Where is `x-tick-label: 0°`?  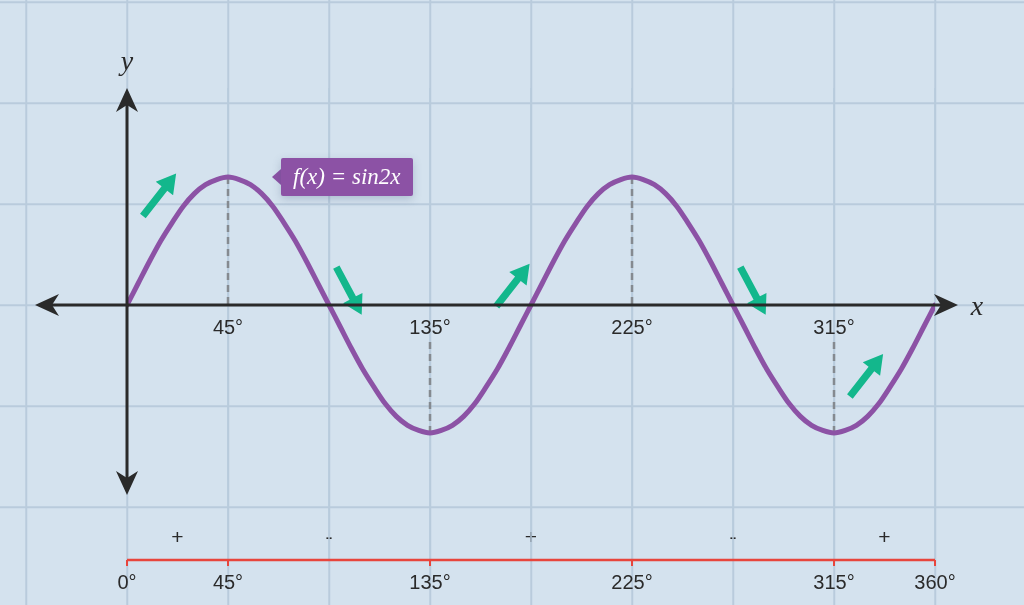 x-tick-label: 0° is located at coordinates (127, 582).